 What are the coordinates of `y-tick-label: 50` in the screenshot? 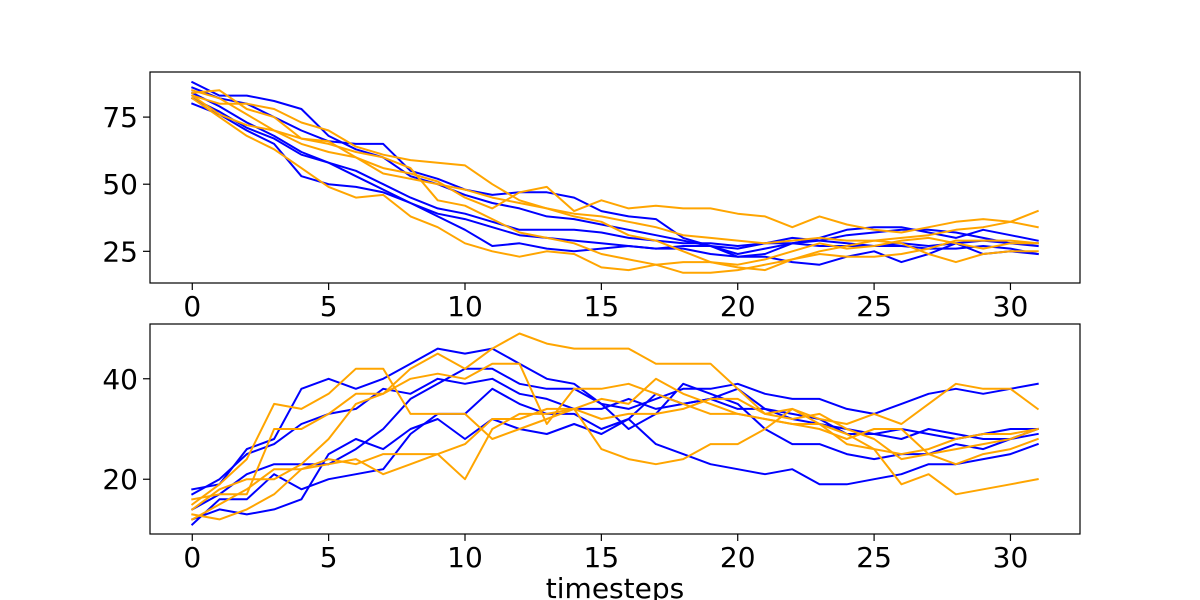 It's located at (120, 184).